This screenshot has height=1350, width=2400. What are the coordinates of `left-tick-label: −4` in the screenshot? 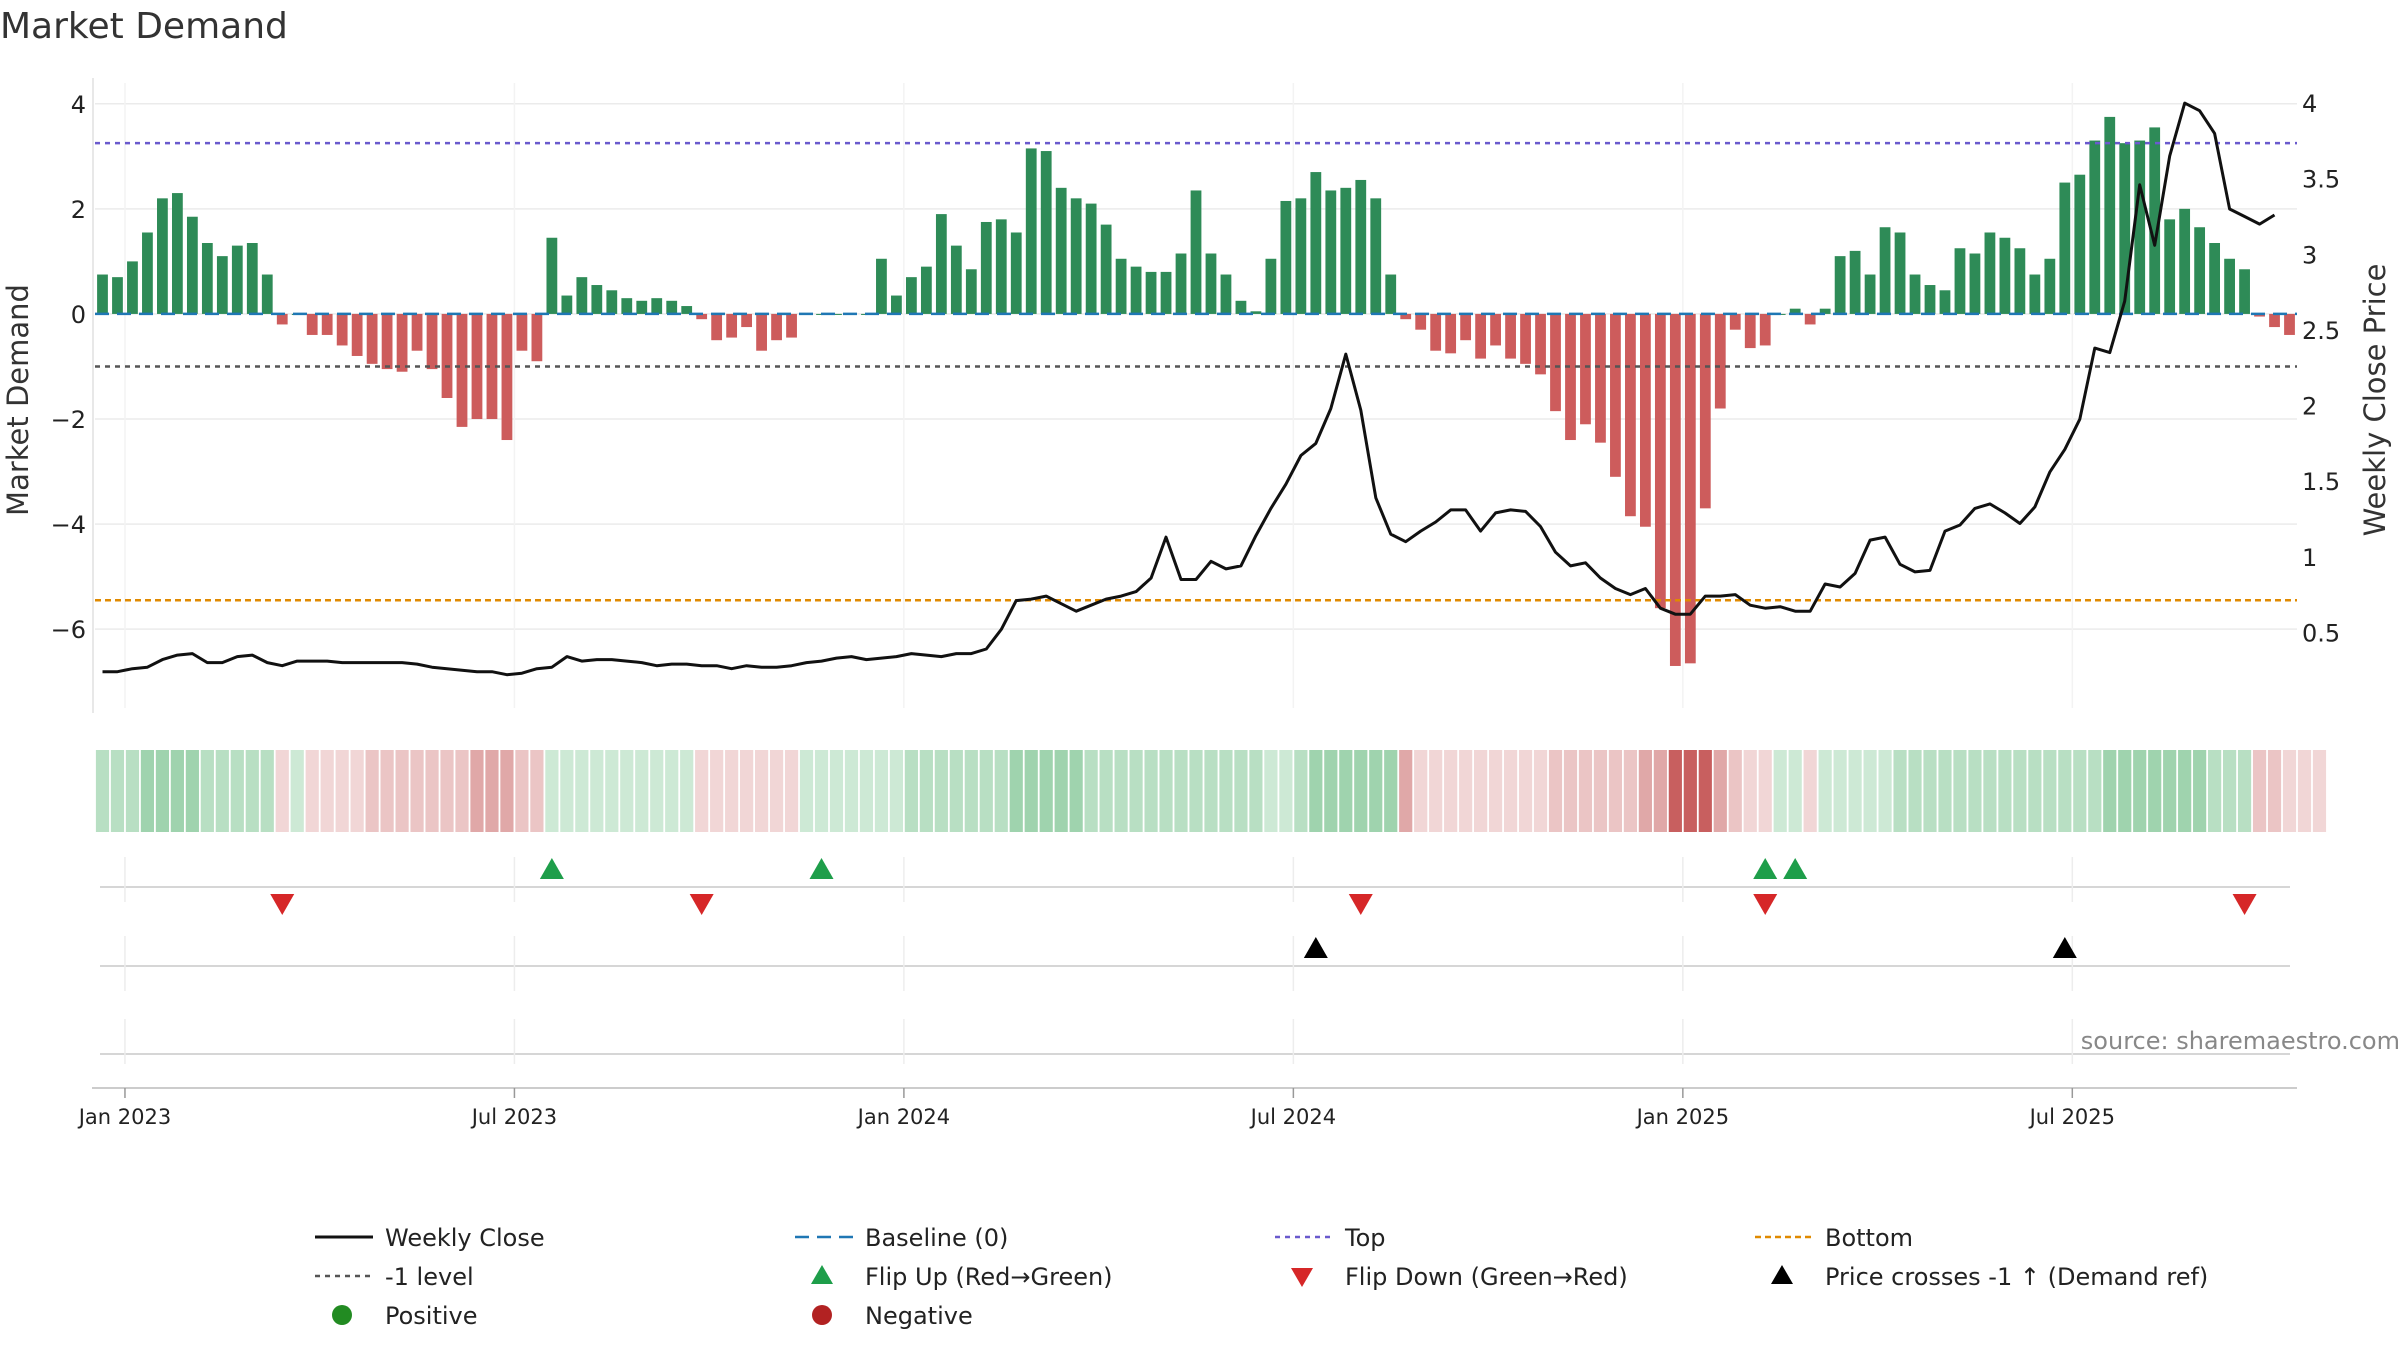 It's located at (68, 525).